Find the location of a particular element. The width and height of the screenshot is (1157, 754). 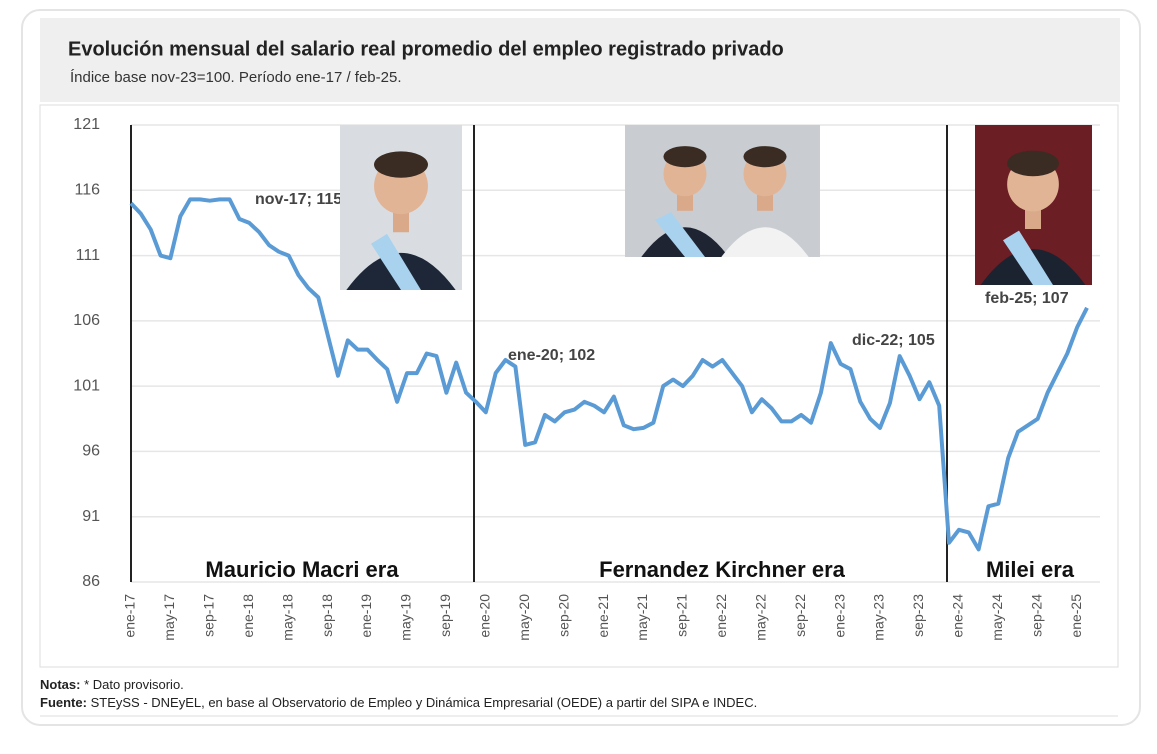

era-label: Fernandez Kirchner era is located at coordinates (722, 569).